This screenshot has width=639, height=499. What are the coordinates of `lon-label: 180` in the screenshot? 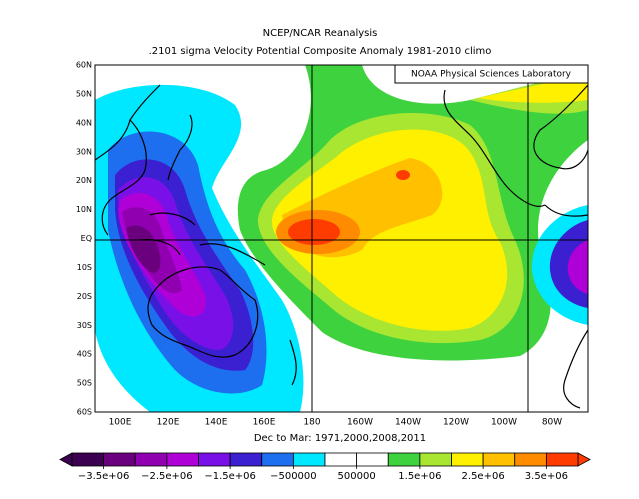 It's located at (311, 423).